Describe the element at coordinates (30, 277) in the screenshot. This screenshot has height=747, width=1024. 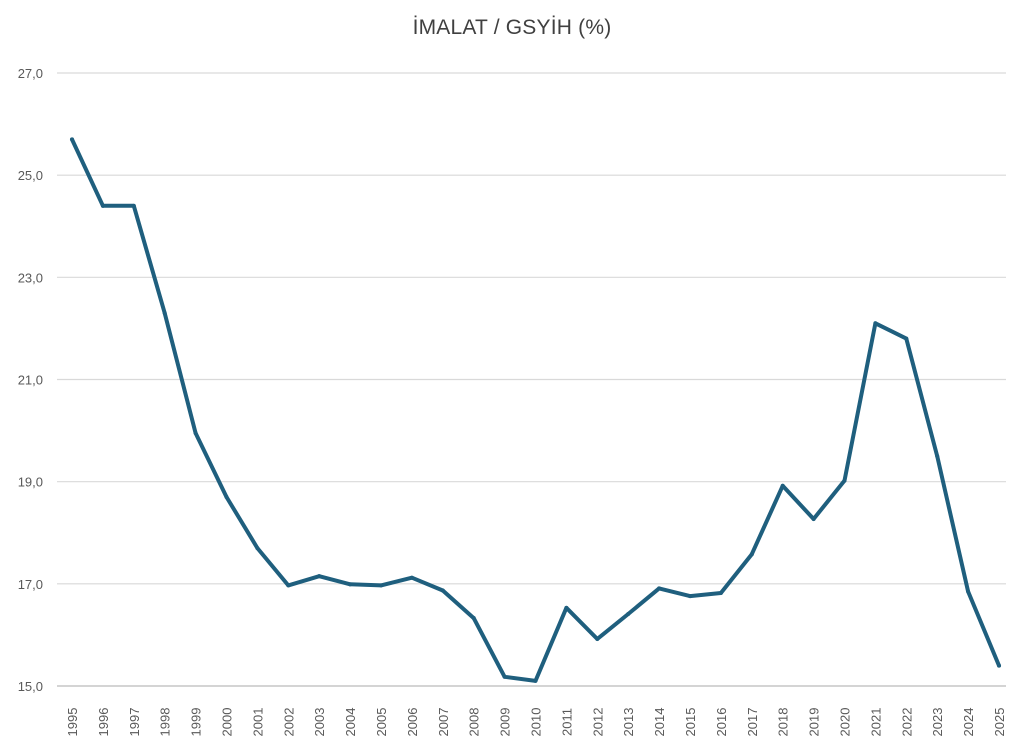
I see `y-tick-label: 23,0` at that location.